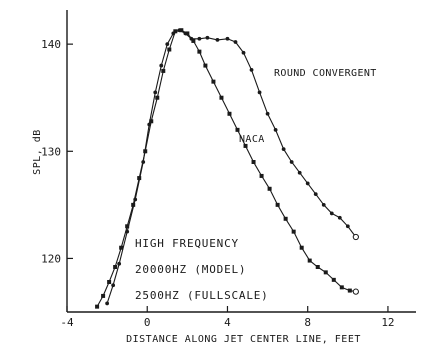 This screenshot has height=361, width=431. I want to click on x-tick-label: 12, so click(387, 322).